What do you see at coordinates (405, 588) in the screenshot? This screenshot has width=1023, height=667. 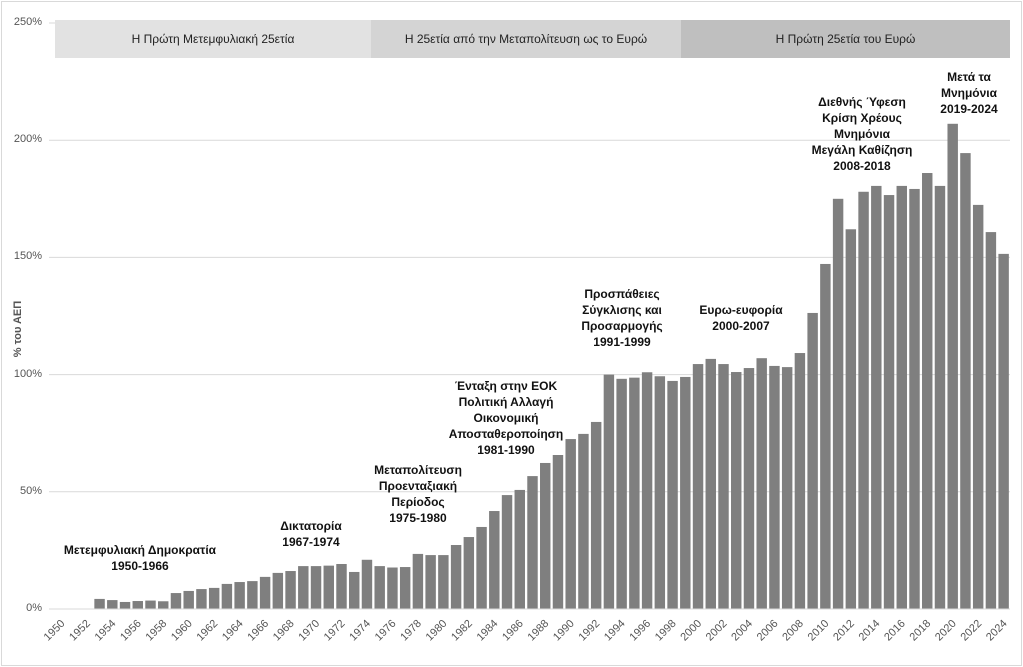 I see `bar-1977` at bounding box center [405, 588].